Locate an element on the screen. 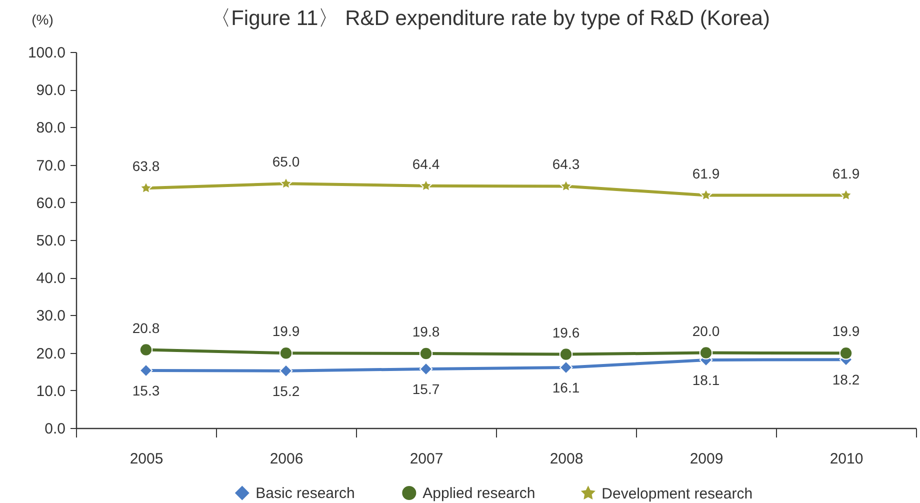 The height and width of the screenshot is (503, 920). y-tick-label: 50.0 is located at coordinates (51, 241).